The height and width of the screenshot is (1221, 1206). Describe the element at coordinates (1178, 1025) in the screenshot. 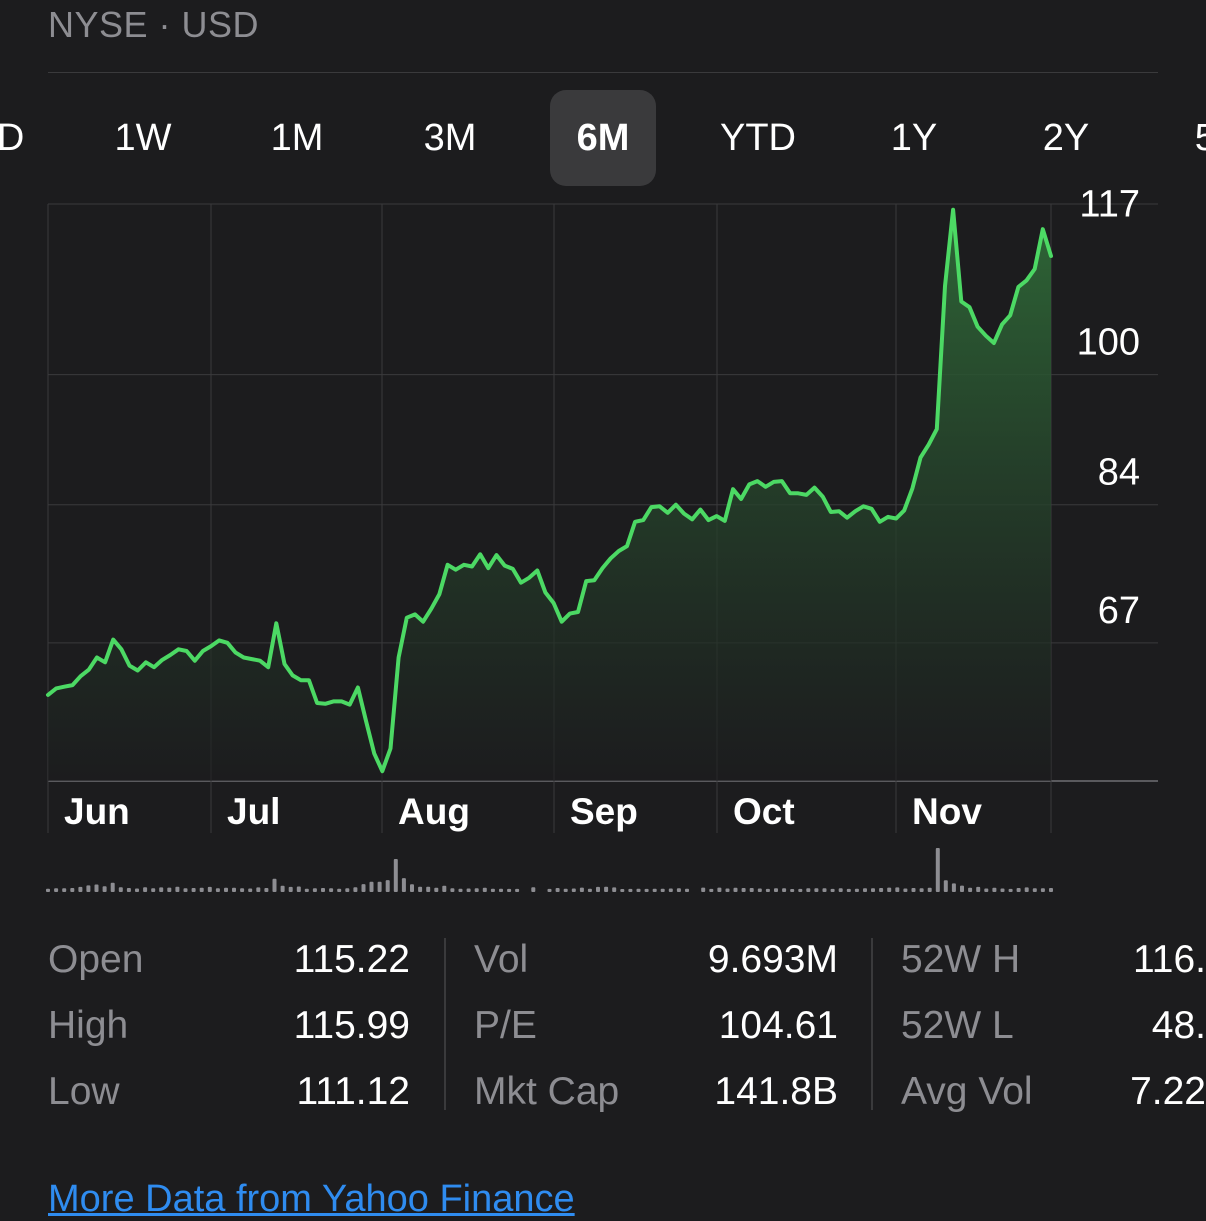

I see `stat-value: 48.` at that location.